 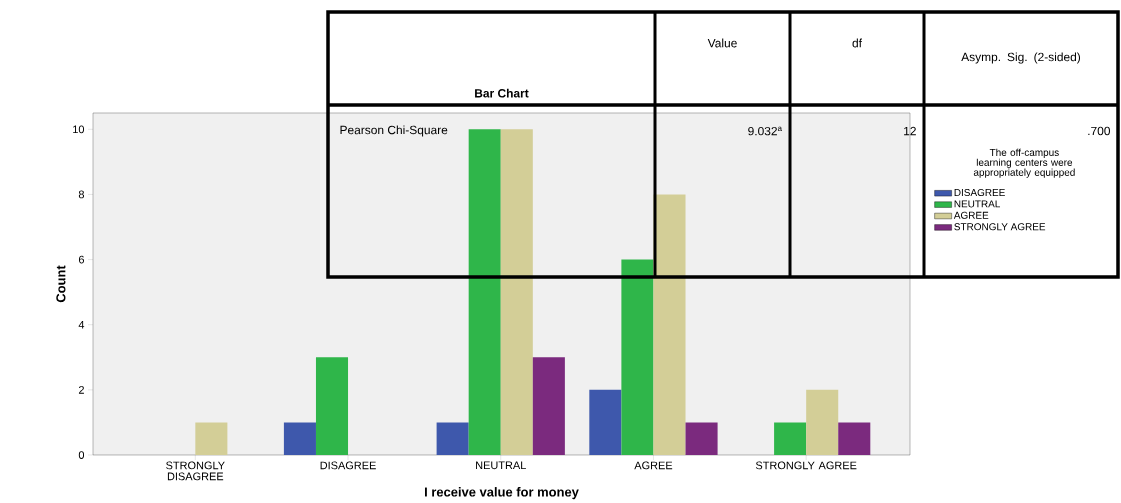 I want to click on y-tick-label: 10, so click(x=79, y=129).